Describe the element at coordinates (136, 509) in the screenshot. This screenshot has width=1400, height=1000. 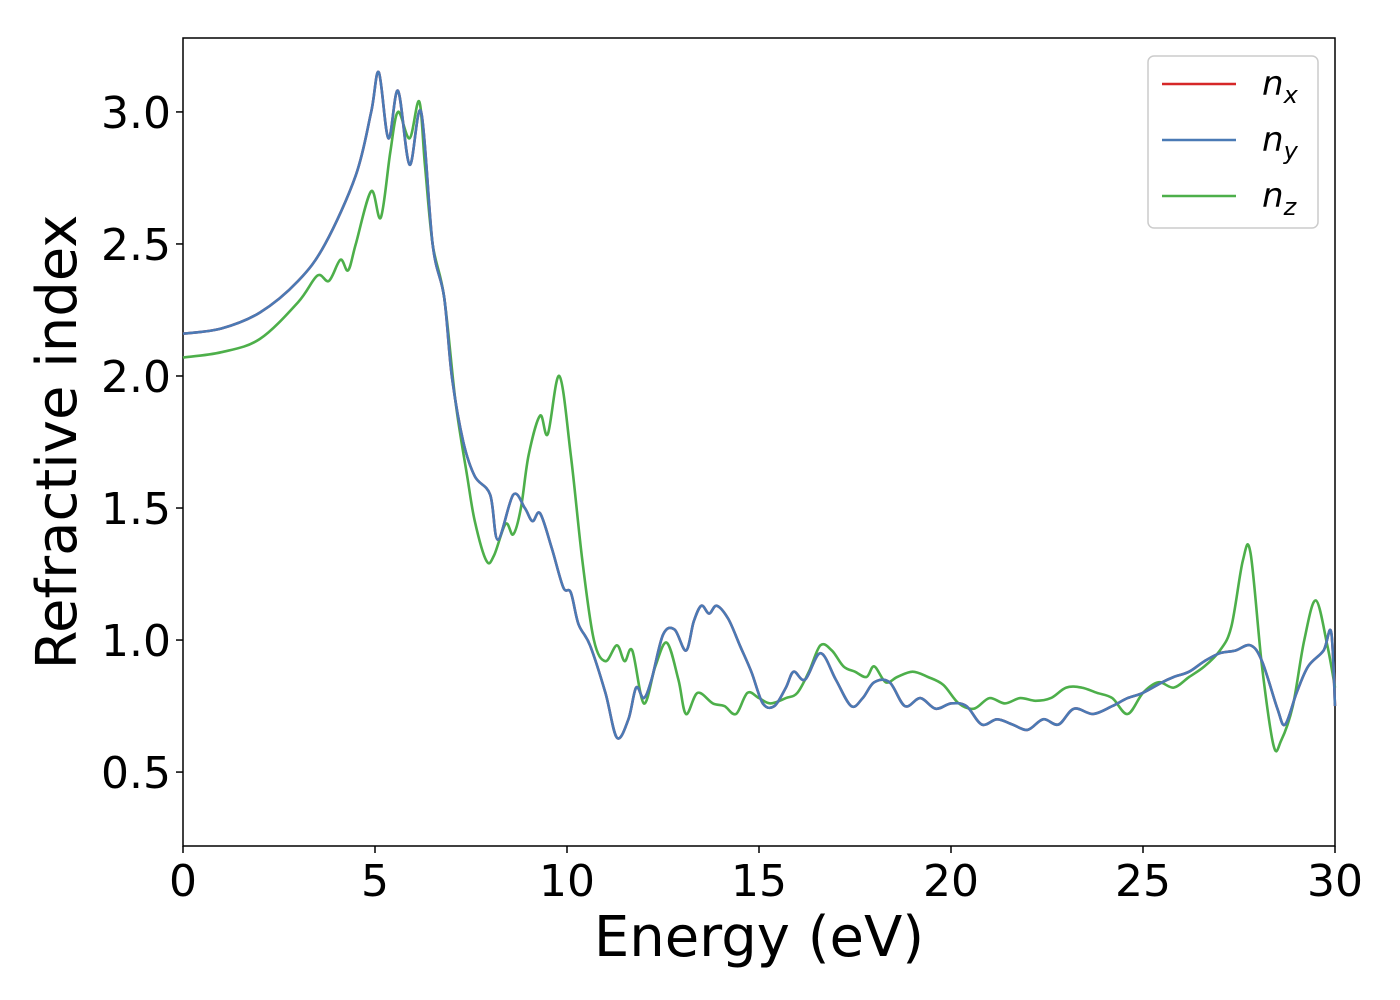
I see `y-tick-label: 1.5` at that location.